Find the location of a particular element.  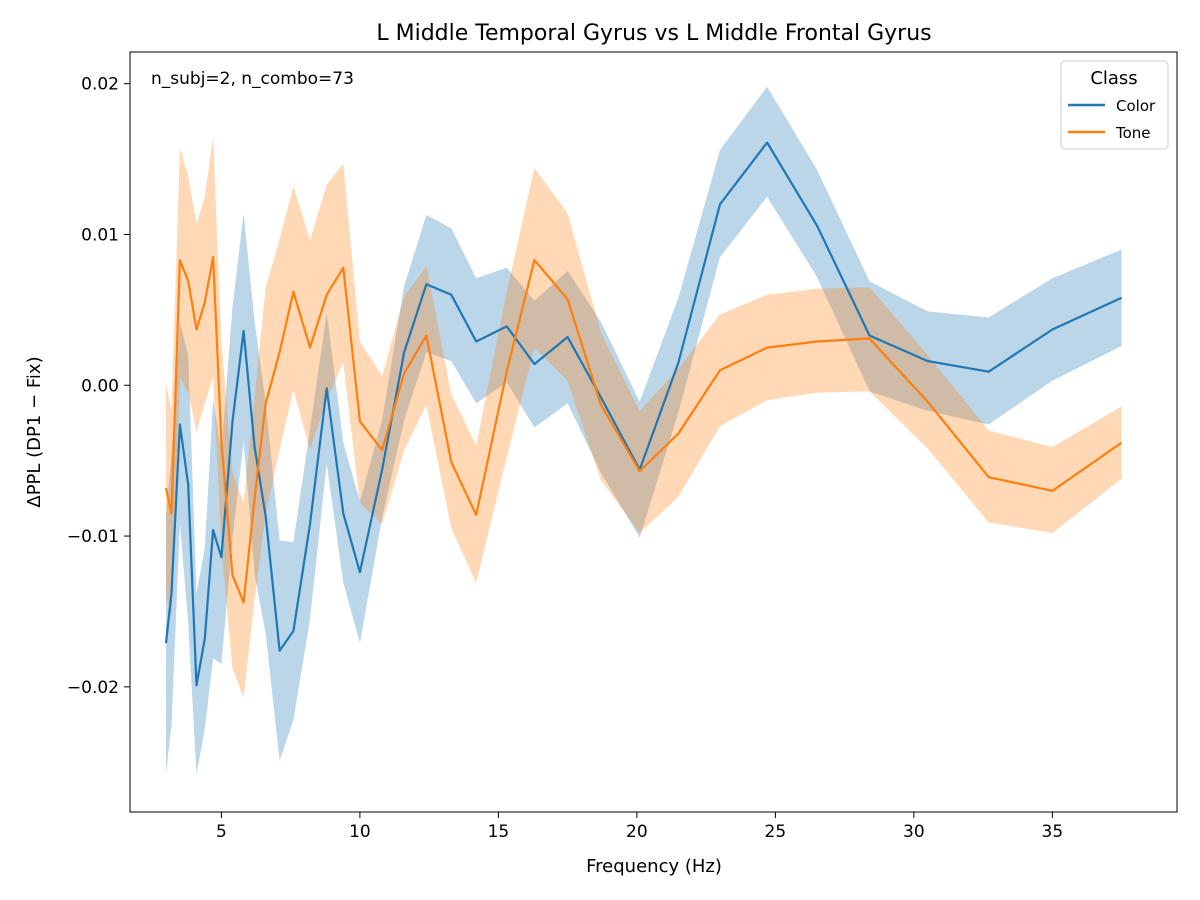

legend: Class Color Tone is located at coordinates (1114, 105).